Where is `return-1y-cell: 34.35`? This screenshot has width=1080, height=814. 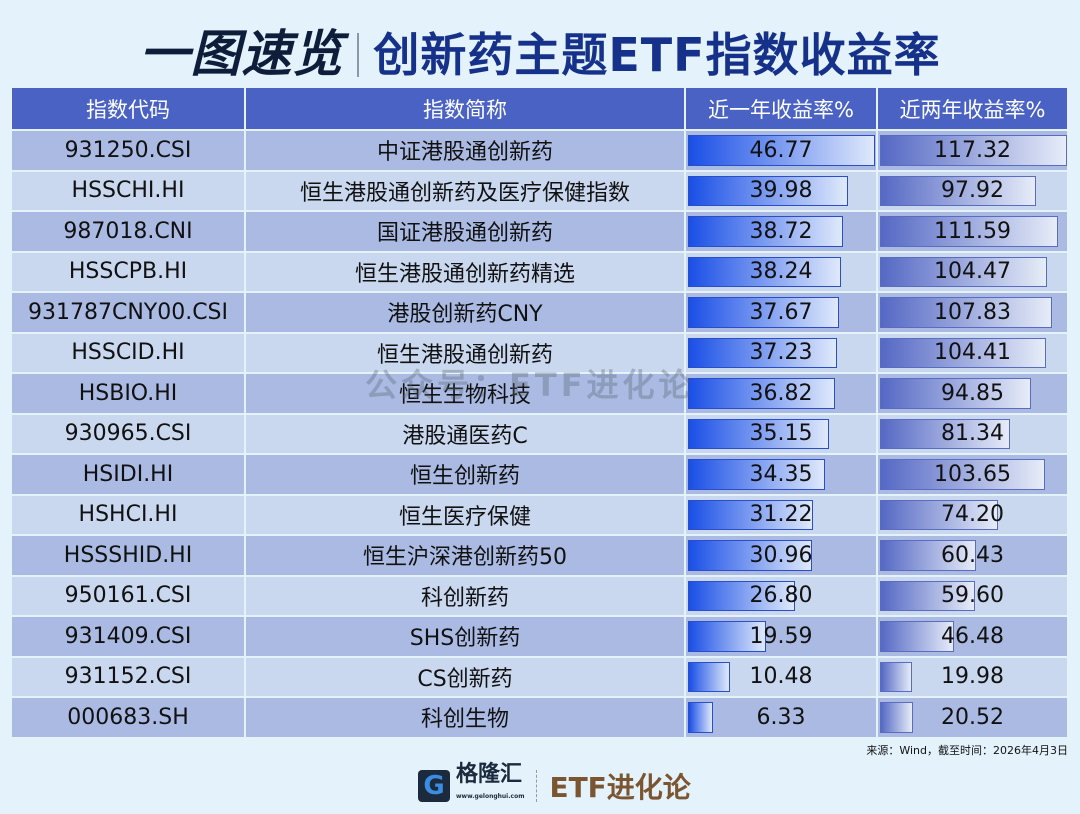 return-1y-cell: 34.35 is located at coordinates (781, 475).